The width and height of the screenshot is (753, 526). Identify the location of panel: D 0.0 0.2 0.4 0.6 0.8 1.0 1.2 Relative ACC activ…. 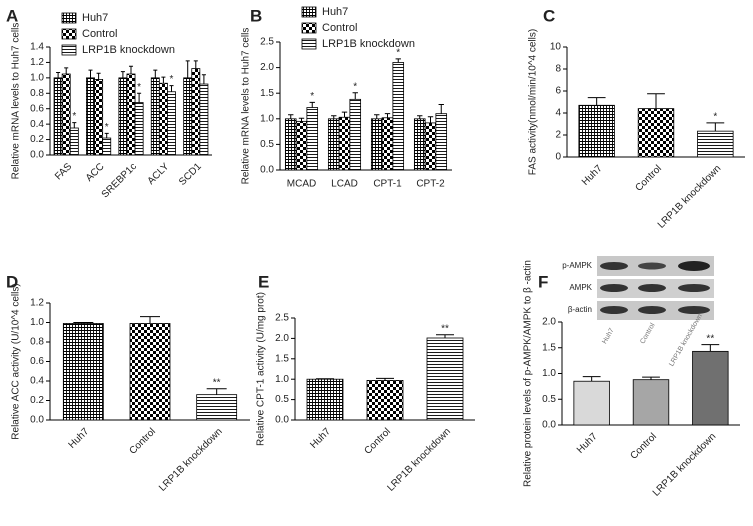
(128, 383).